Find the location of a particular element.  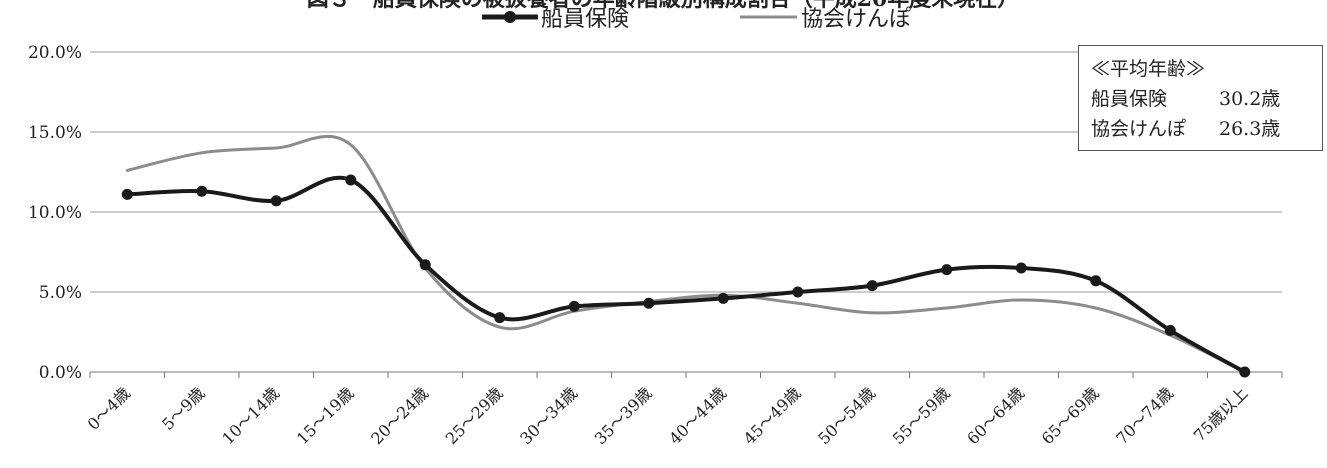

x-tick-label: 5～9歳 is located at coordinates (183, 408).